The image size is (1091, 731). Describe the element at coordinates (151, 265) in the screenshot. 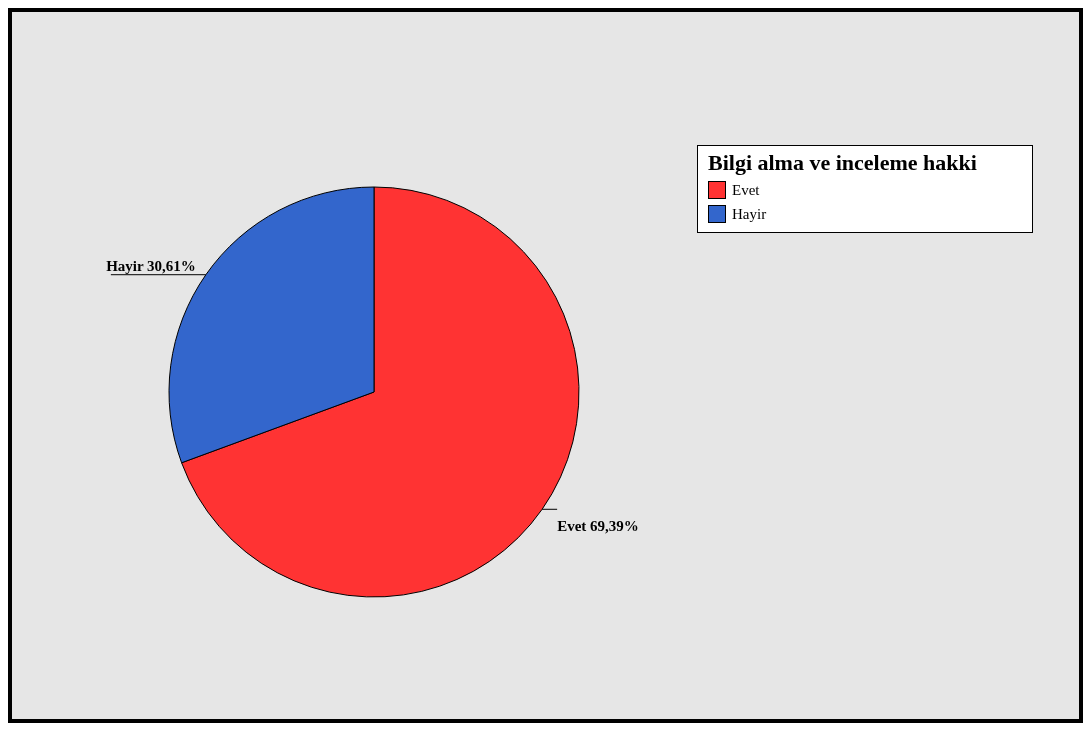

I see `category-label: Hayir 30,61%` at that location.